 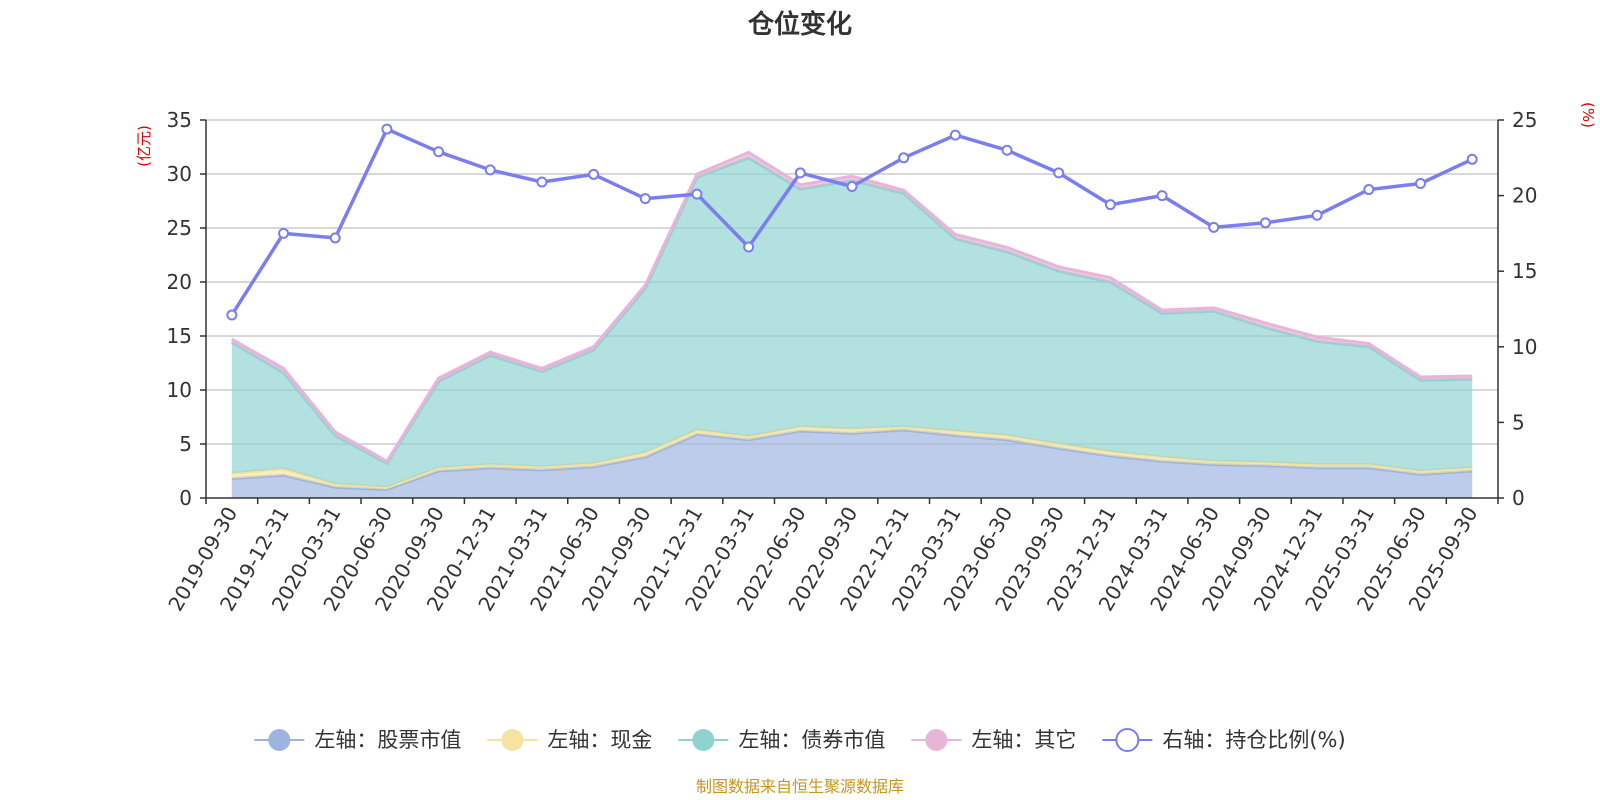 What do you see at coordinates (1588, 115) in the screenshot?
I see `right-axis-unit: (%)` at bounding box center [1588, 115].